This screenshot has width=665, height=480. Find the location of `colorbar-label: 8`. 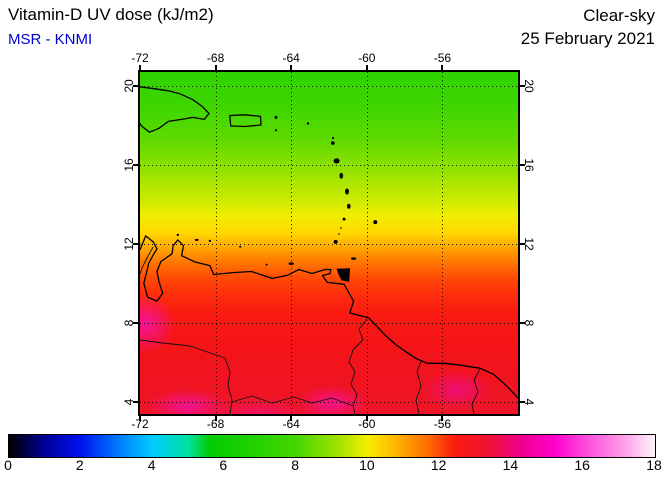

colorbar-label: 8 is located at coordinates (295, 465).